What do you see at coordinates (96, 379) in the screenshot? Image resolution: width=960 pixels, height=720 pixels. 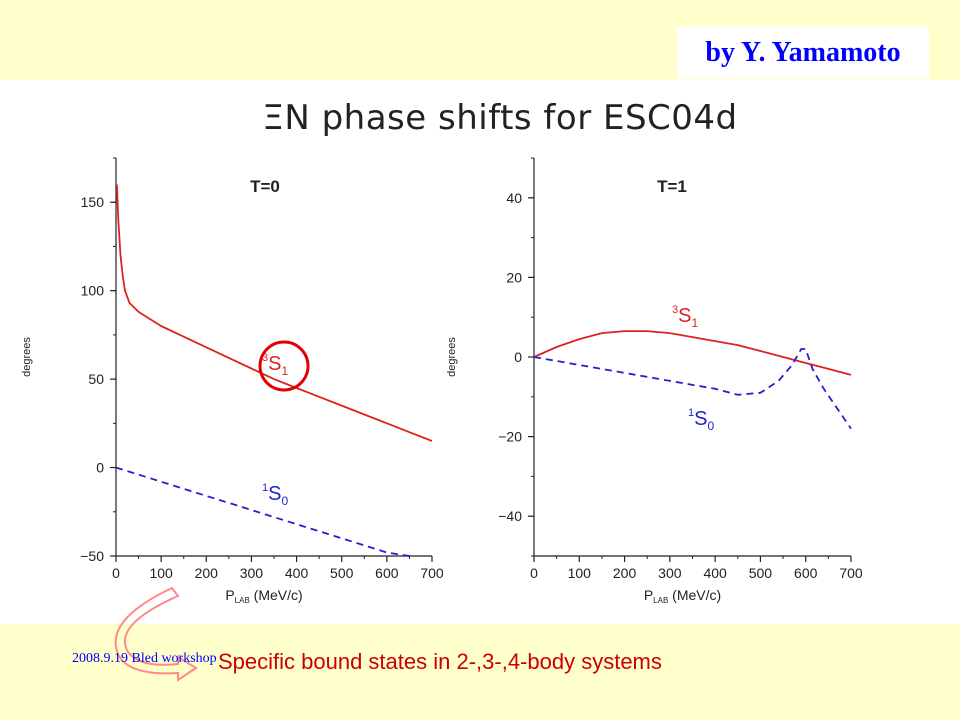 I see `y-tick-label: 50` at bounding box center [96, 379].